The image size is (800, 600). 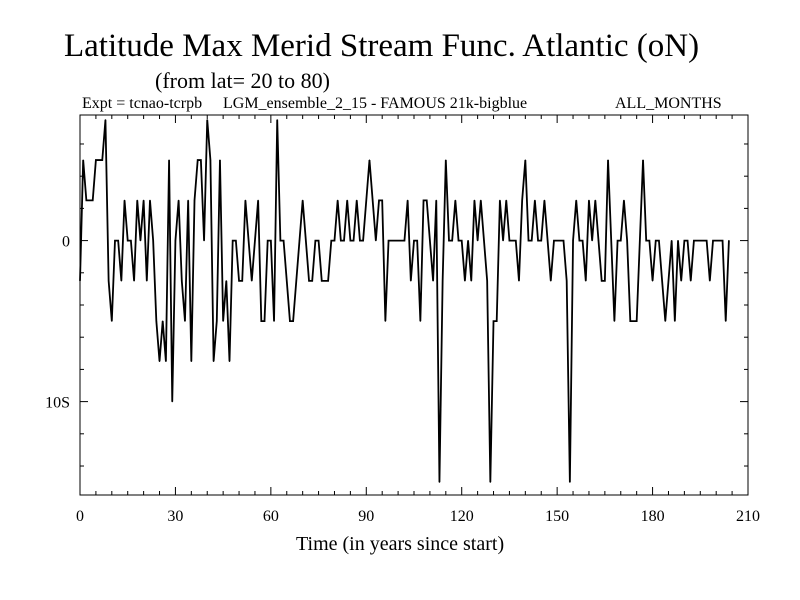 What do you see at coordinates (366, 516) in the screenshot?
I see `x-tick-label: 90` at bounding box center [366, 516].